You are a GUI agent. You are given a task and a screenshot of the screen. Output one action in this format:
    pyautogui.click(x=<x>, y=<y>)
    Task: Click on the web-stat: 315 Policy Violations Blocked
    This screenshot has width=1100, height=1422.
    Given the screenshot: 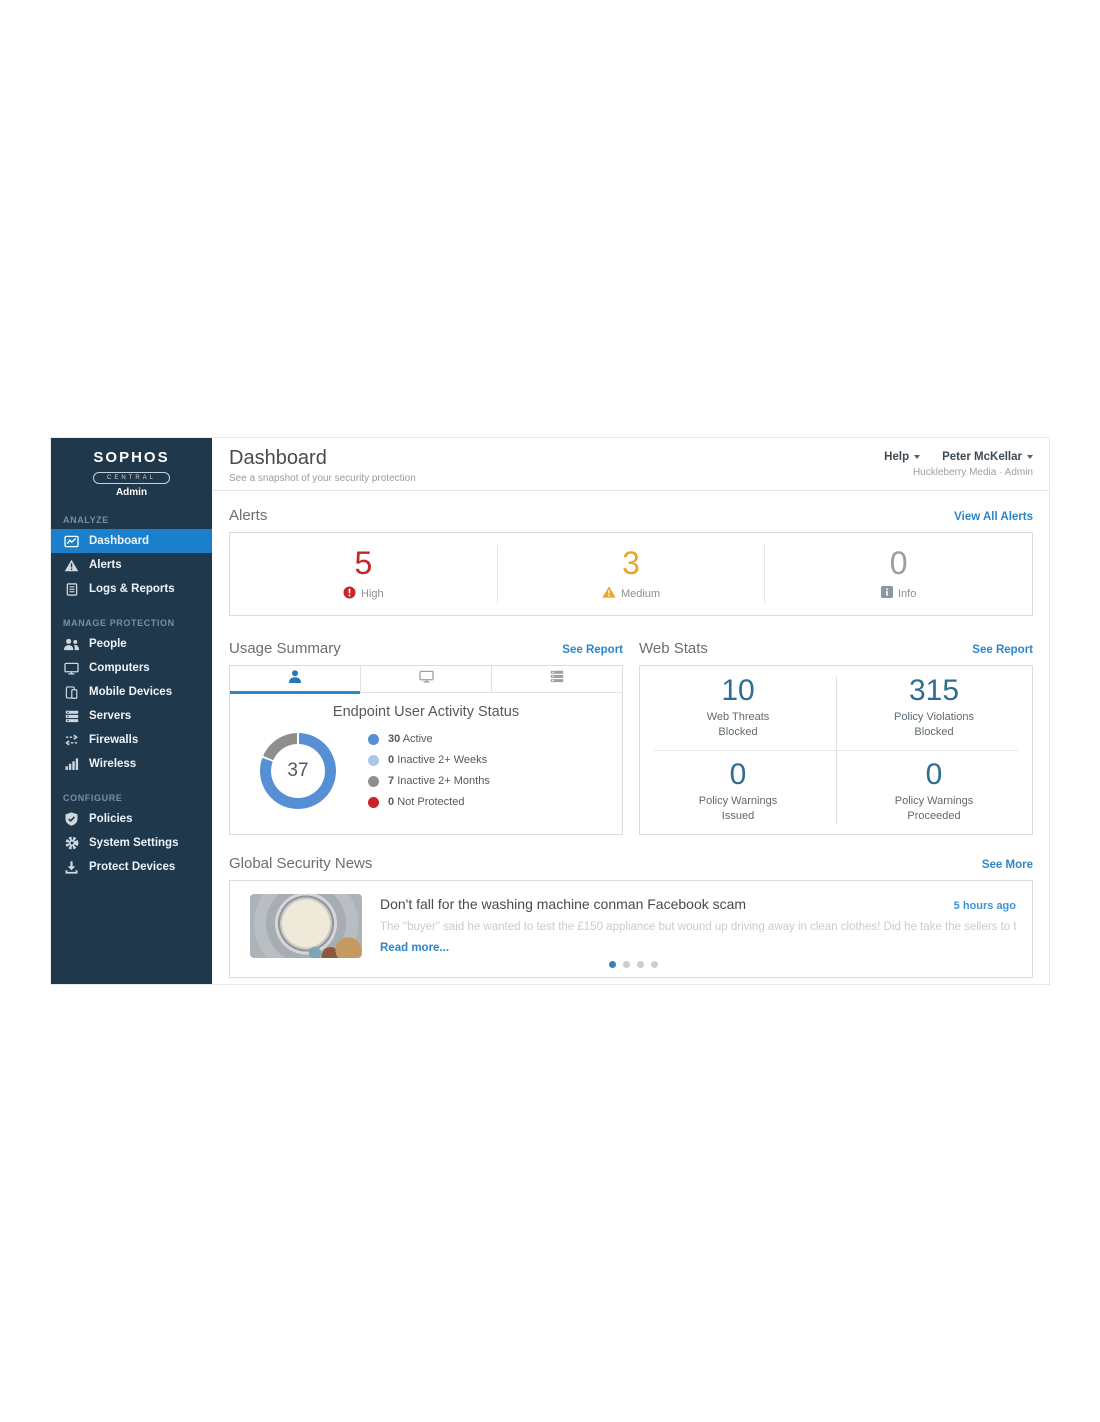 What is the action you would take?
    pyautogui.click(x=934, y=705)
    